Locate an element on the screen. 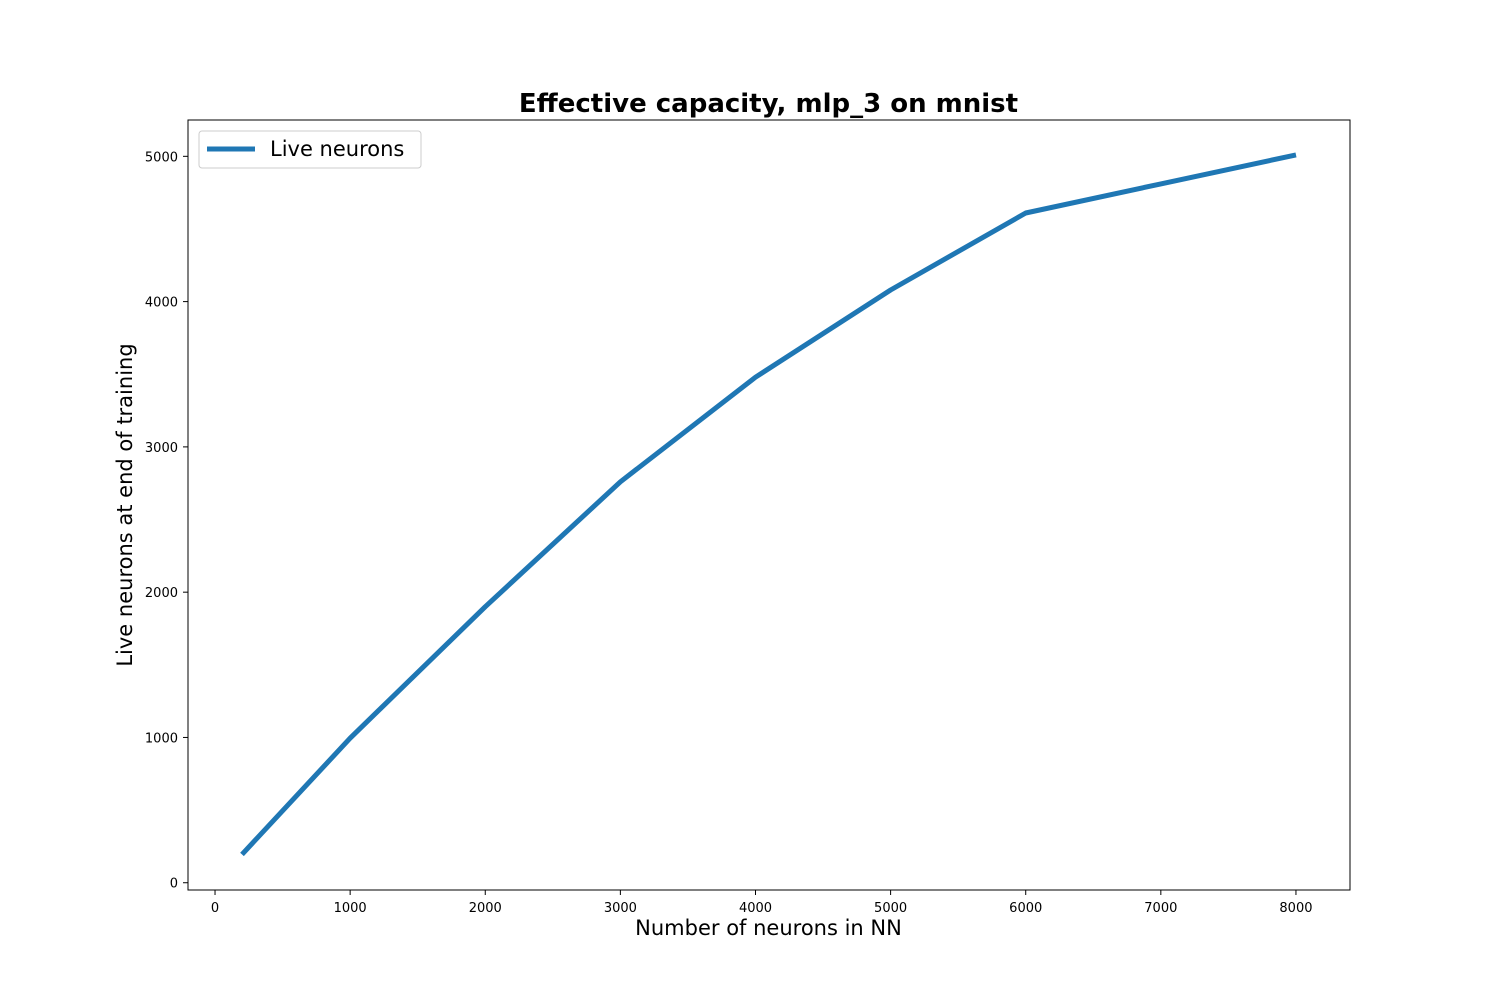 The height and width of the screenshot is (1000, 1500). legend: Live neurons is located at coordinates (310, 149).